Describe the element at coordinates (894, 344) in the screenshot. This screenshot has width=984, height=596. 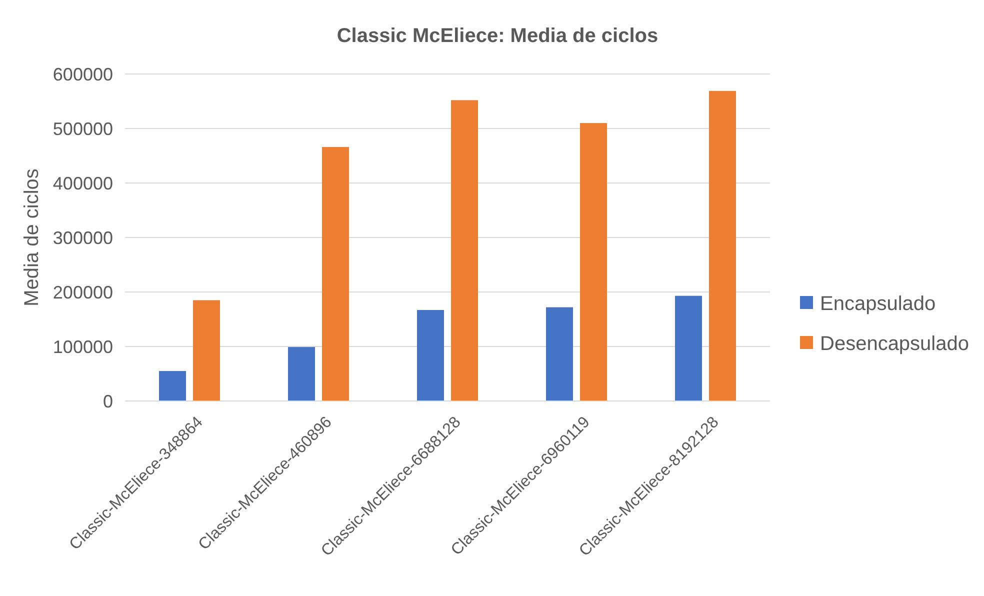
I see `legend-label: Desencapsulado` at that location.